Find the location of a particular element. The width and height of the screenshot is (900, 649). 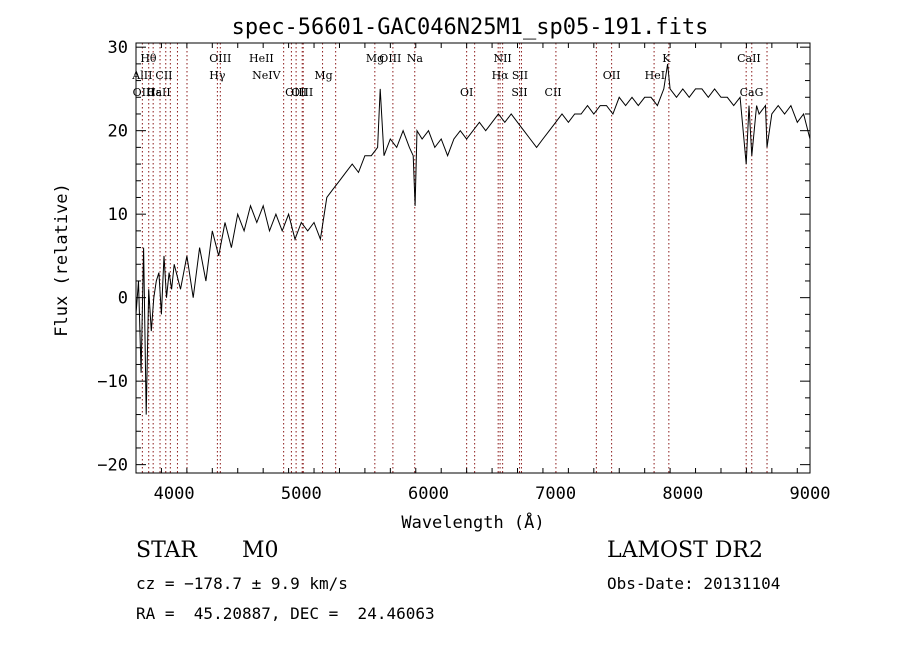

line-marker-label: AlII is located at coordinates (141, 75).